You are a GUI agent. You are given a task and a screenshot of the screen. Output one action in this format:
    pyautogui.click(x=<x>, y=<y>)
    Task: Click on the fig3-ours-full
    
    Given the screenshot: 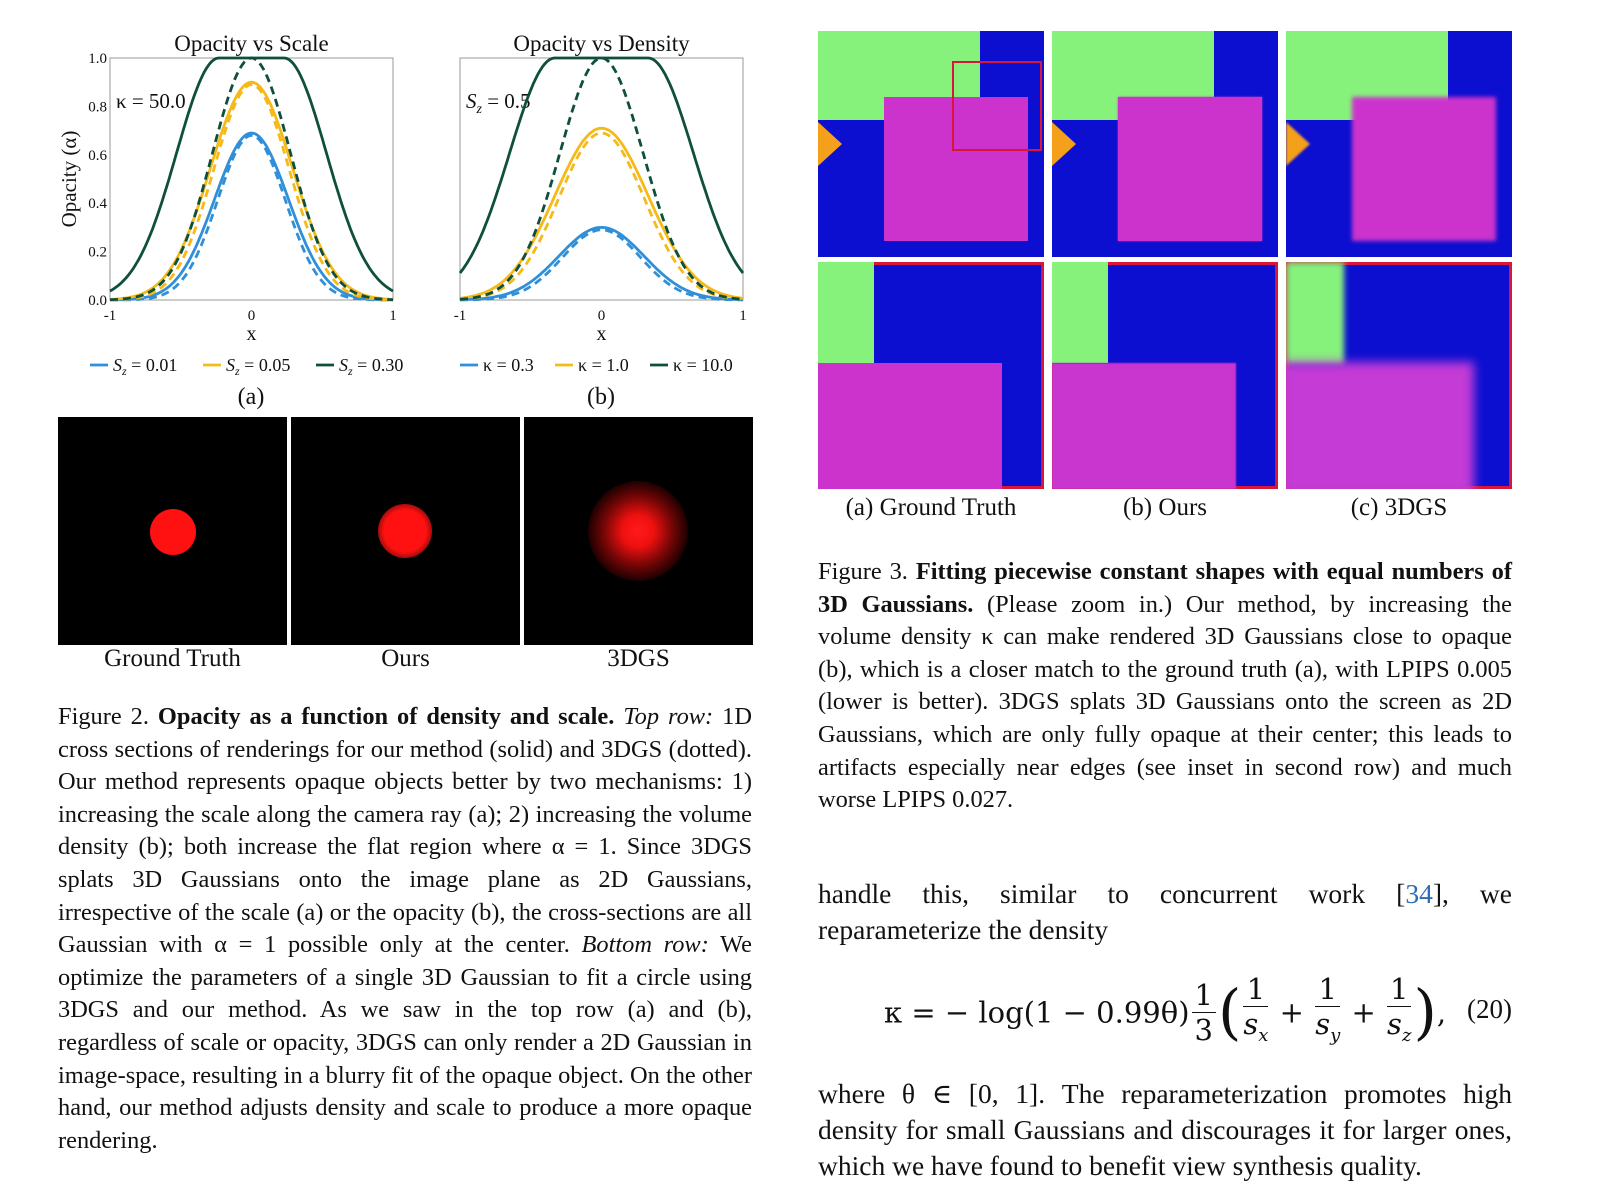 What is the action you would take?
    pyautogui.click(x=1165, y=144)
    